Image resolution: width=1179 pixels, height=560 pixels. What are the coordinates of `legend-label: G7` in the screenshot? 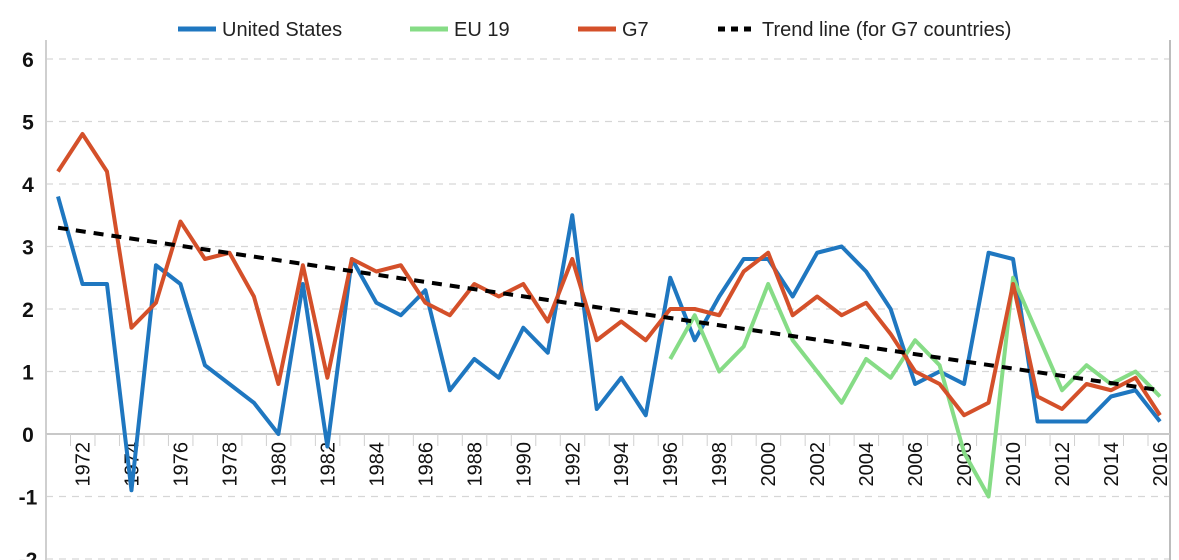 It's located at (635, 30).